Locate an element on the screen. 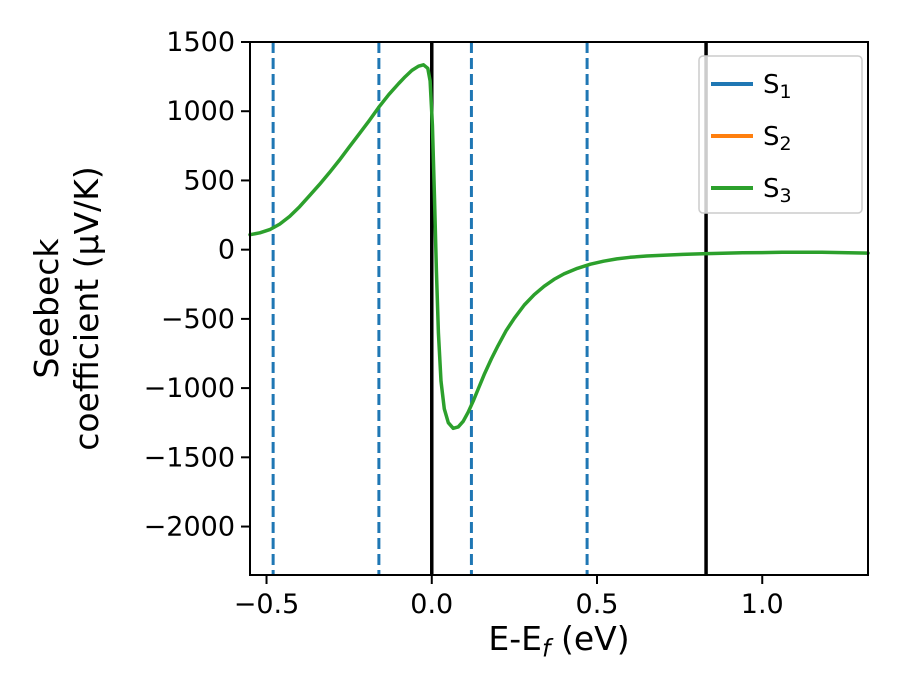 The width and height of the screenshot is (900, 700). y-axis-label-line-1: Seebeck is located at coordinates (46, 308).